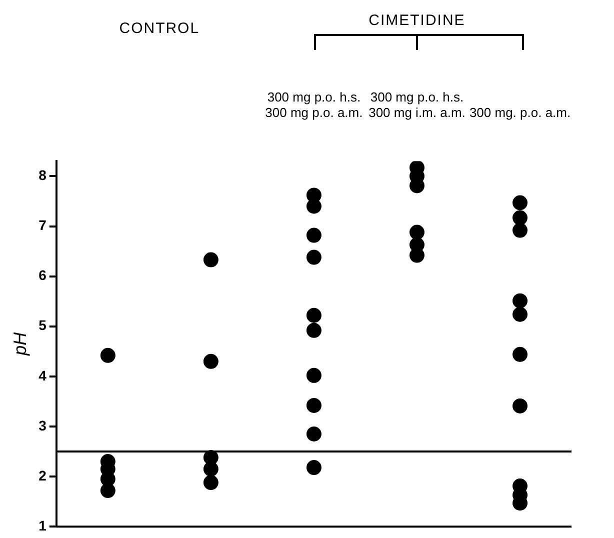 This screenshot has width=614, height=538. Describe the element at coordinates (42, 175) in the screenshot. I see `y-tick-label: 8` at that location.